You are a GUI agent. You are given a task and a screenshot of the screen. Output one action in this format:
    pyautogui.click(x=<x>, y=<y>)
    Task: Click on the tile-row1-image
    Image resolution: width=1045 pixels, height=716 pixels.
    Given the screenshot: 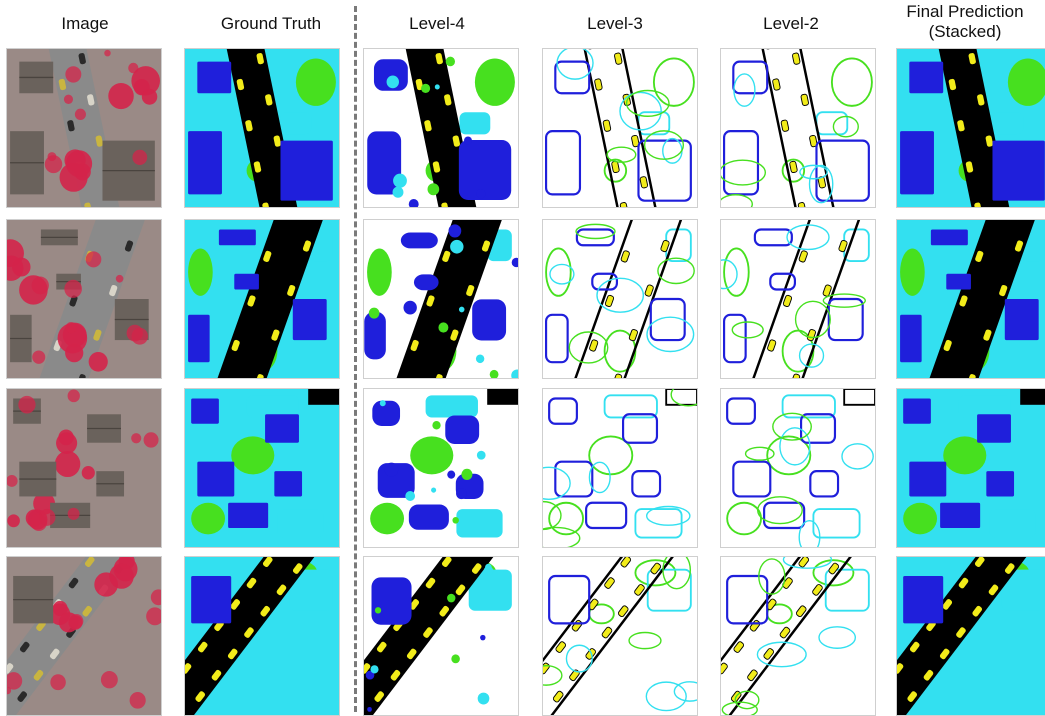 What is the action you would take?
    pyautogui.click(x=84, y=128)
    